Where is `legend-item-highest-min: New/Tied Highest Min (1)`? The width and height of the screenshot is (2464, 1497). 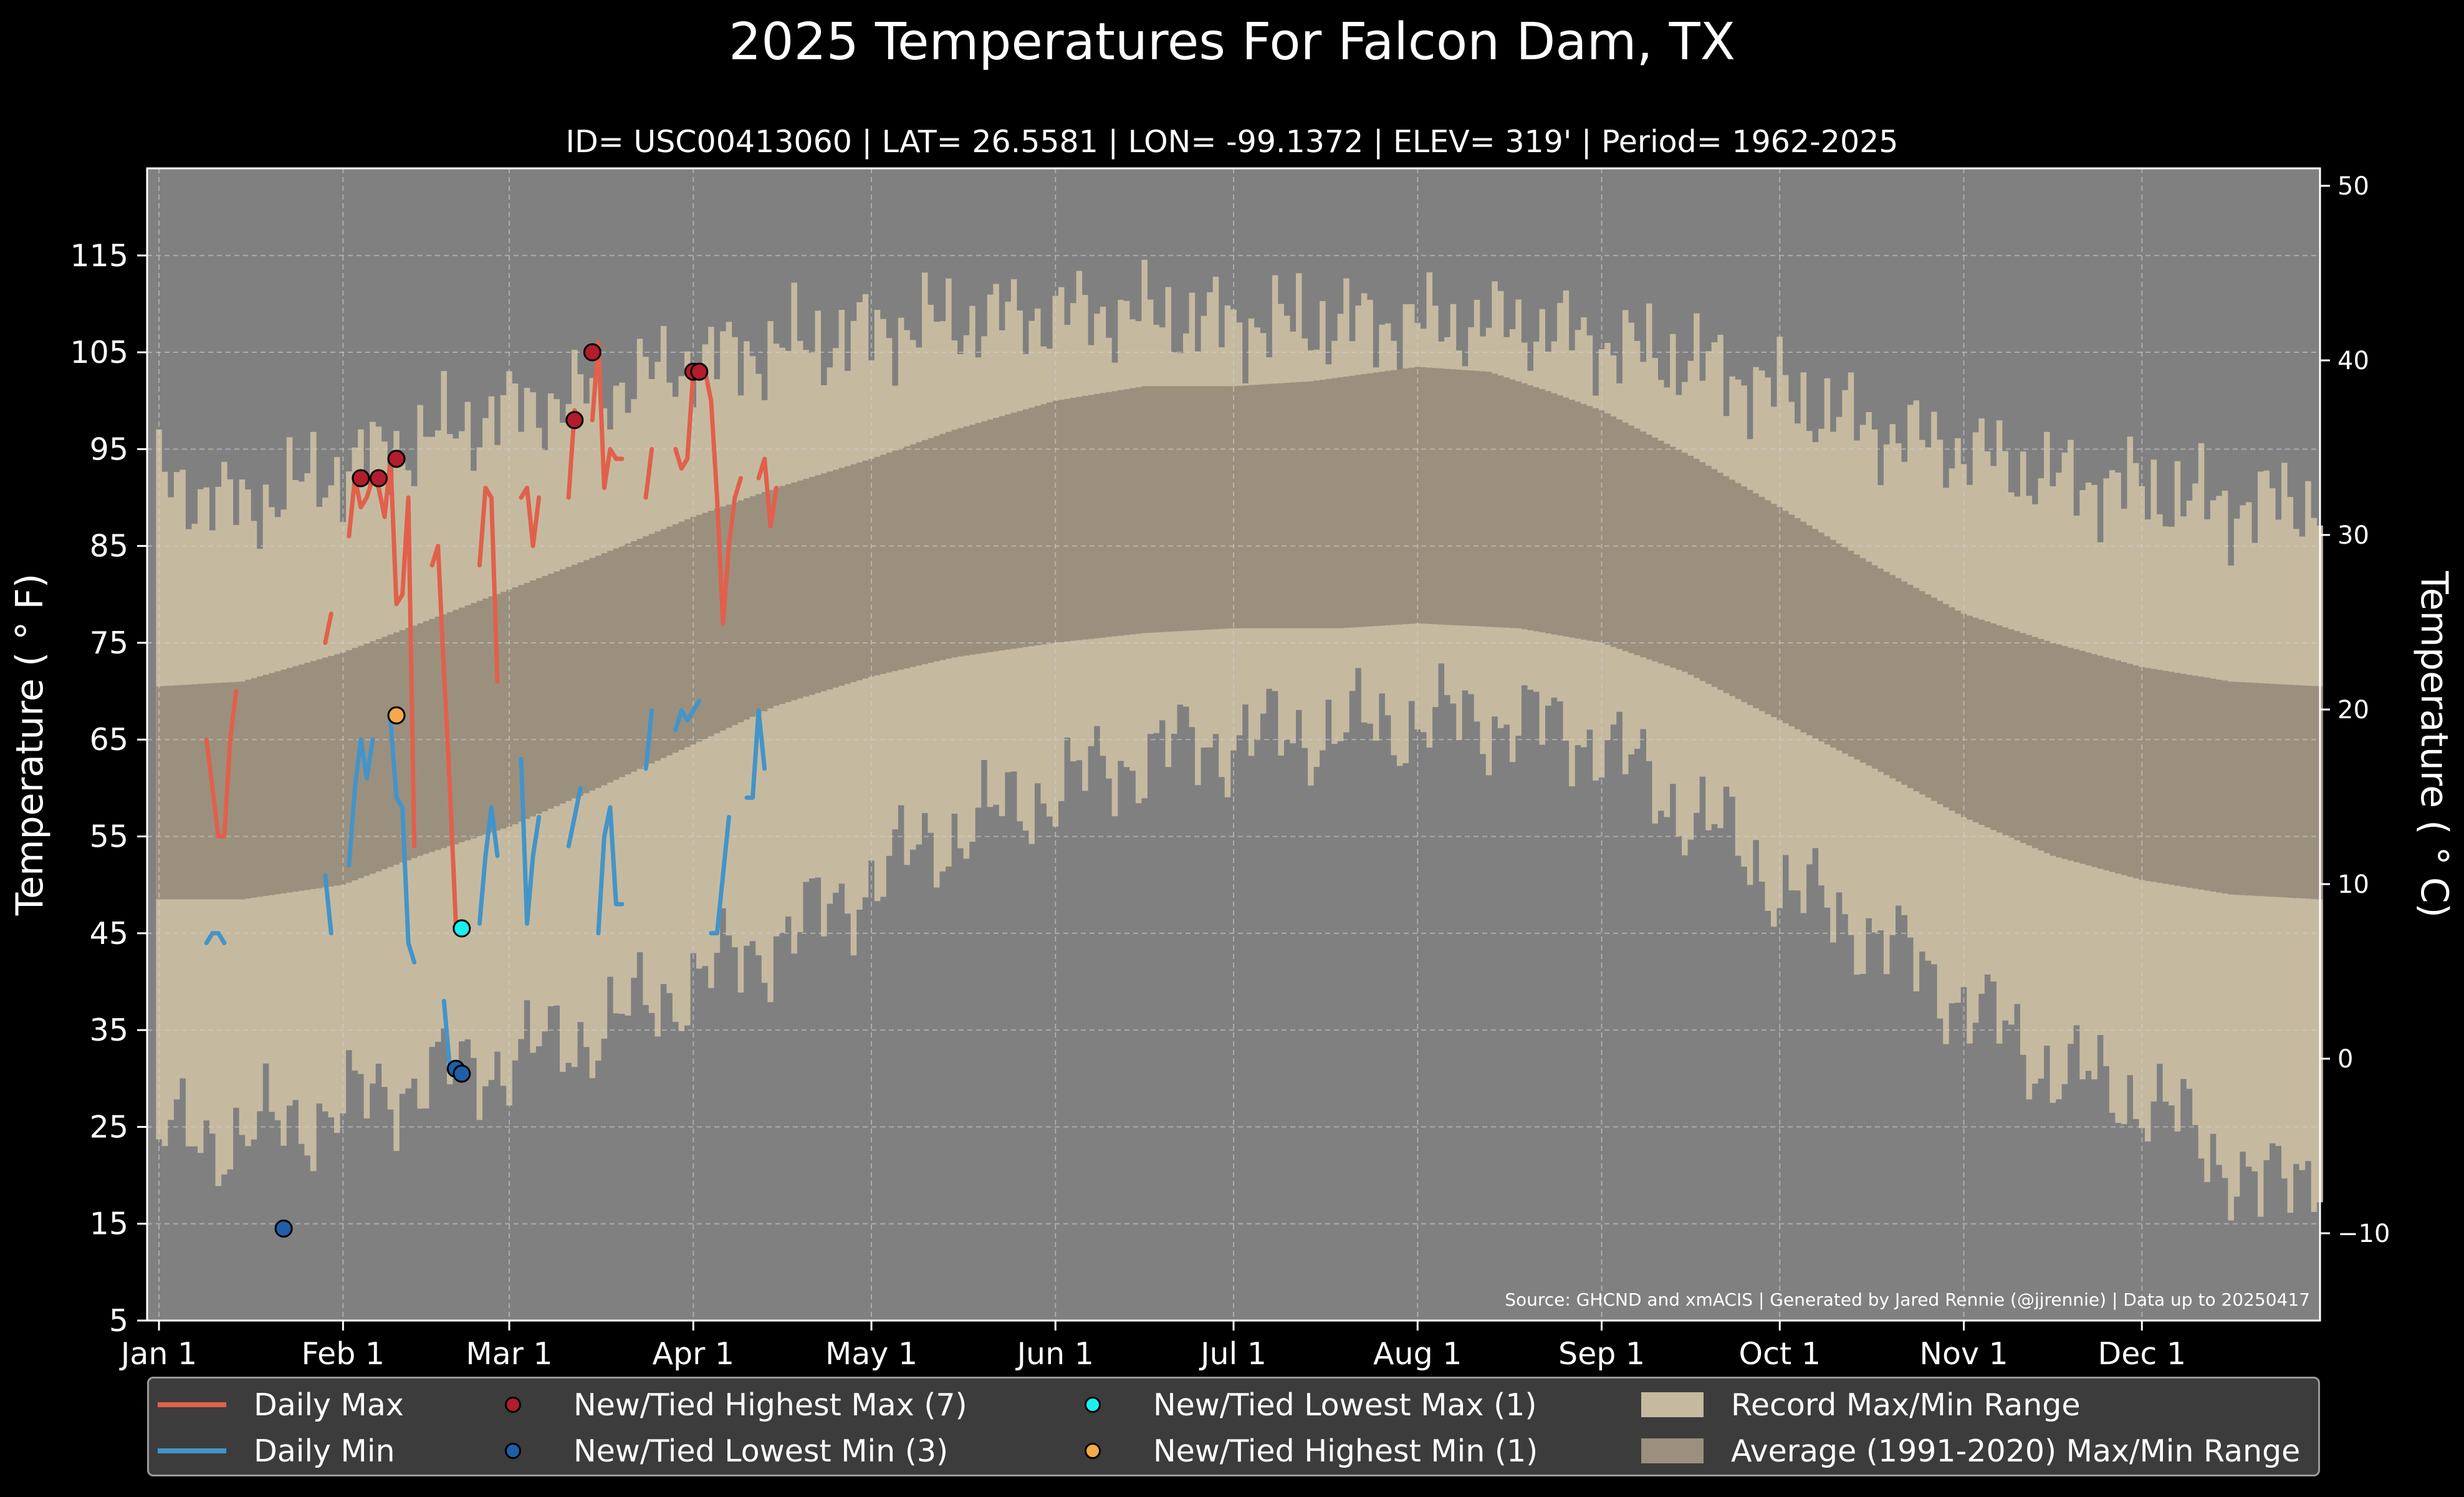
legend-item-highest-min: New/Tied Highest Min (1) is located at coordinates (1297, 1451).